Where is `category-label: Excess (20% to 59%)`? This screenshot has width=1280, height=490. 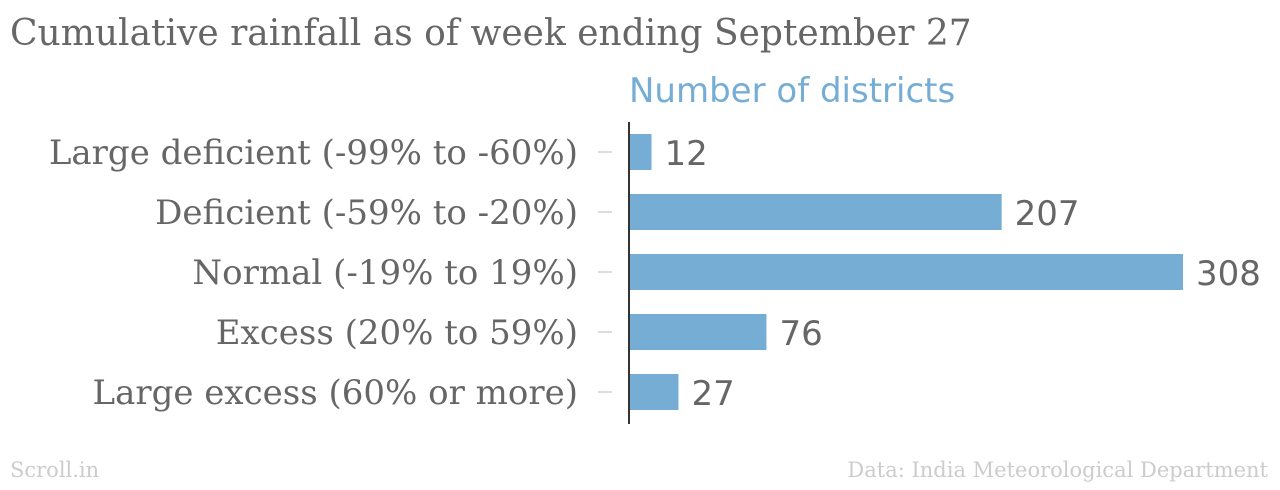 category-label: Excess (20% to 59%) is located at coordinates (397, 333).